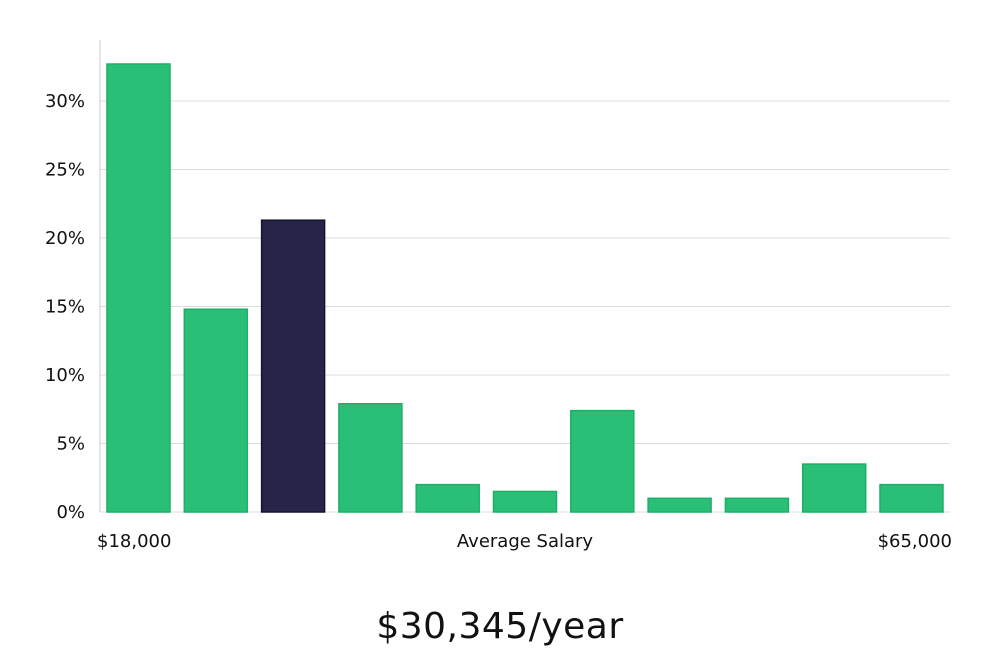  What do you see at coordinates (65, 170) in the screenshot?
I see `y-tick-label: 25%` at bounding box center [65, 170].